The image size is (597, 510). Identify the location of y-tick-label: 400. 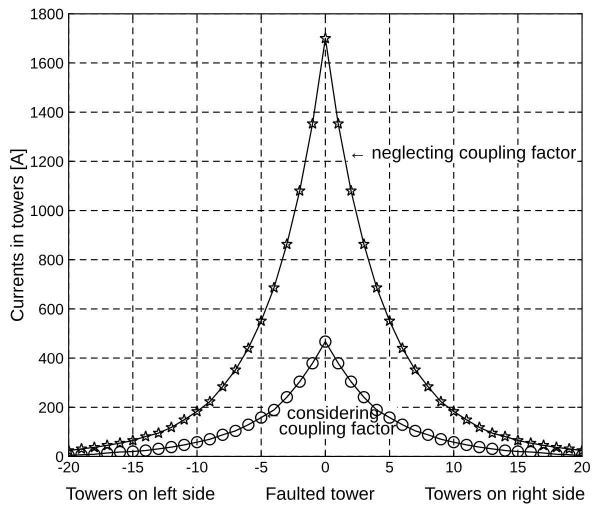
(51, 358).